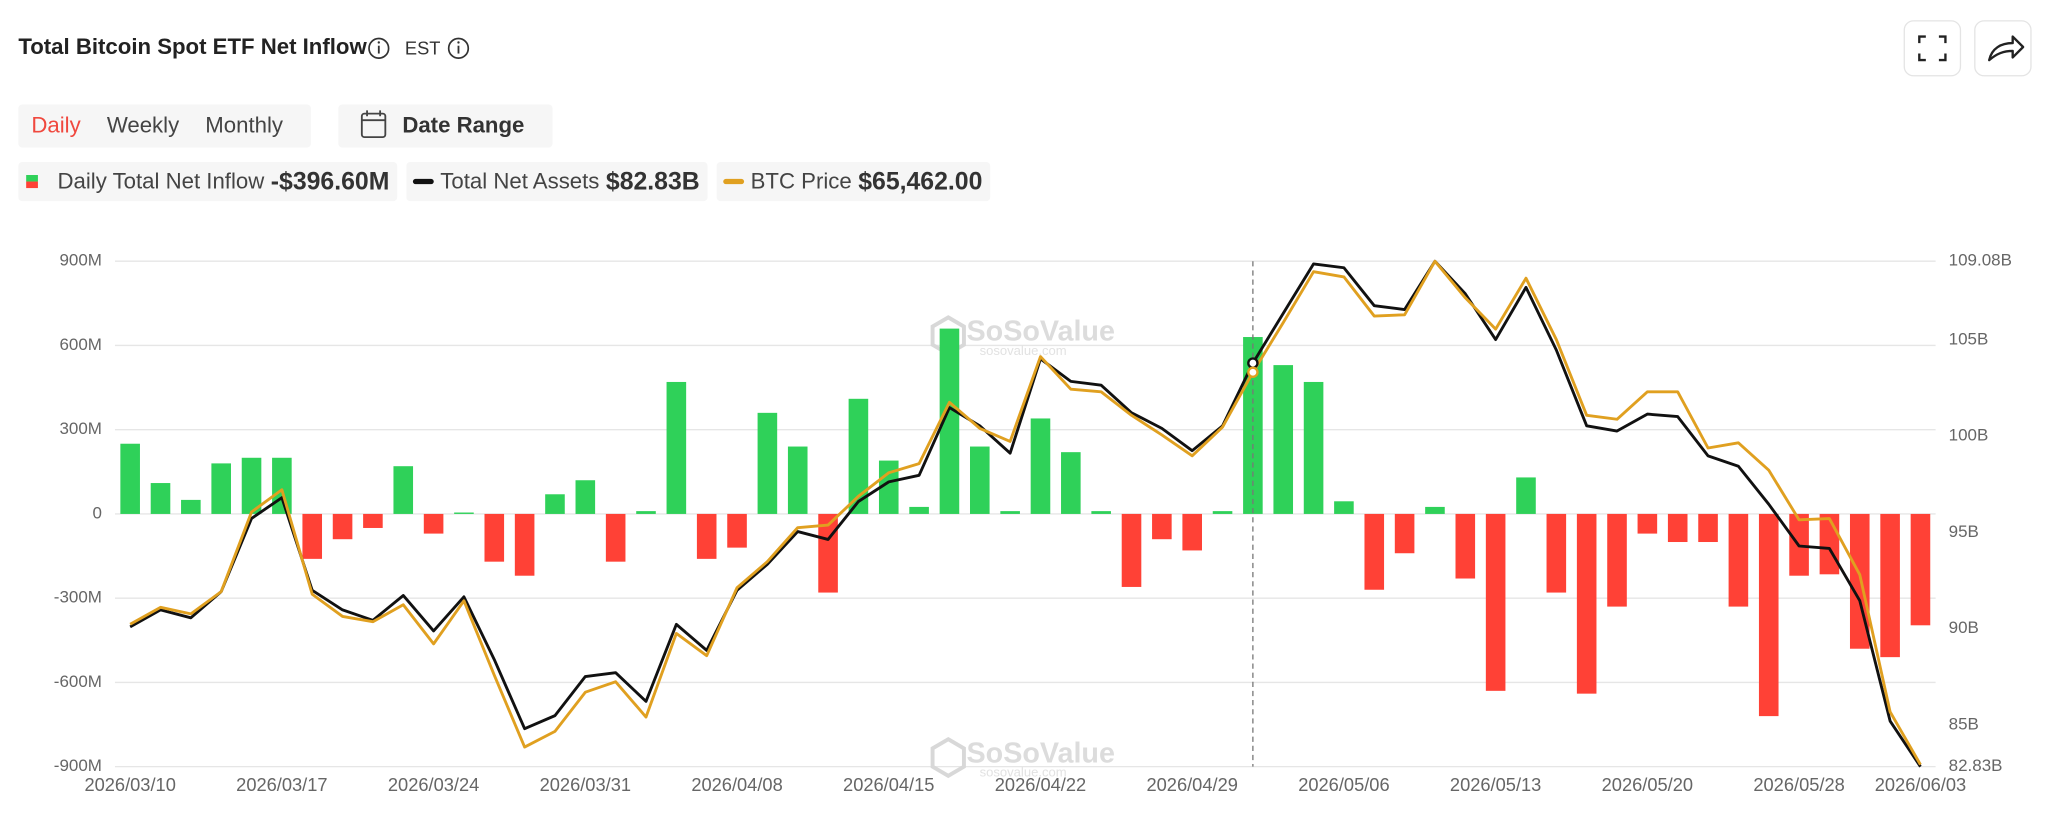 This screenshot has width=2048, height=830. I want to click on calendar-icon, so click(373, 124).